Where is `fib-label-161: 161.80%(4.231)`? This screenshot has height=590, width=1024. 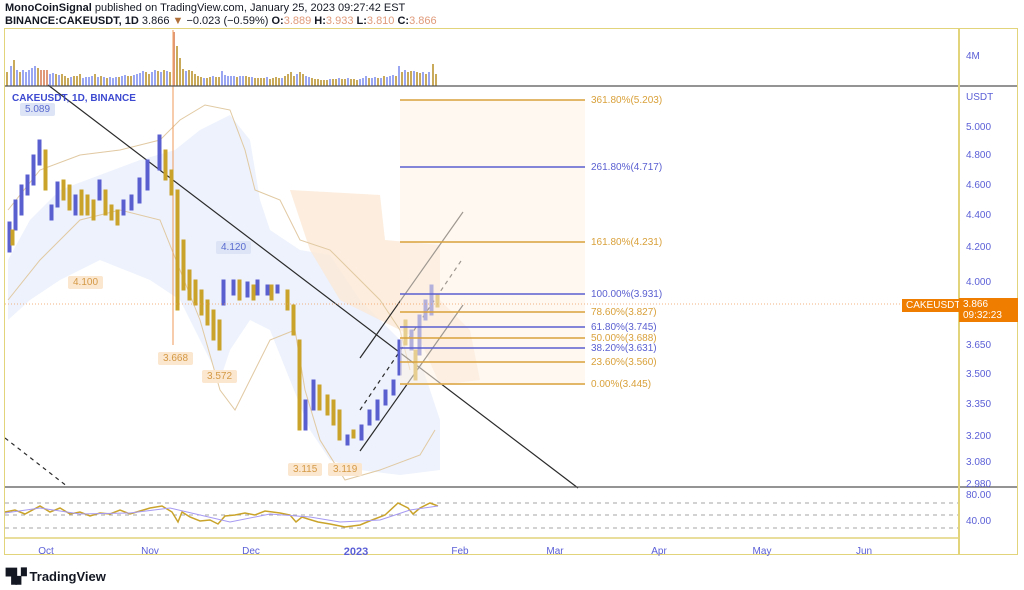
fib-label-161: 161.80%(4.231) is located at coordinates (627, 242).